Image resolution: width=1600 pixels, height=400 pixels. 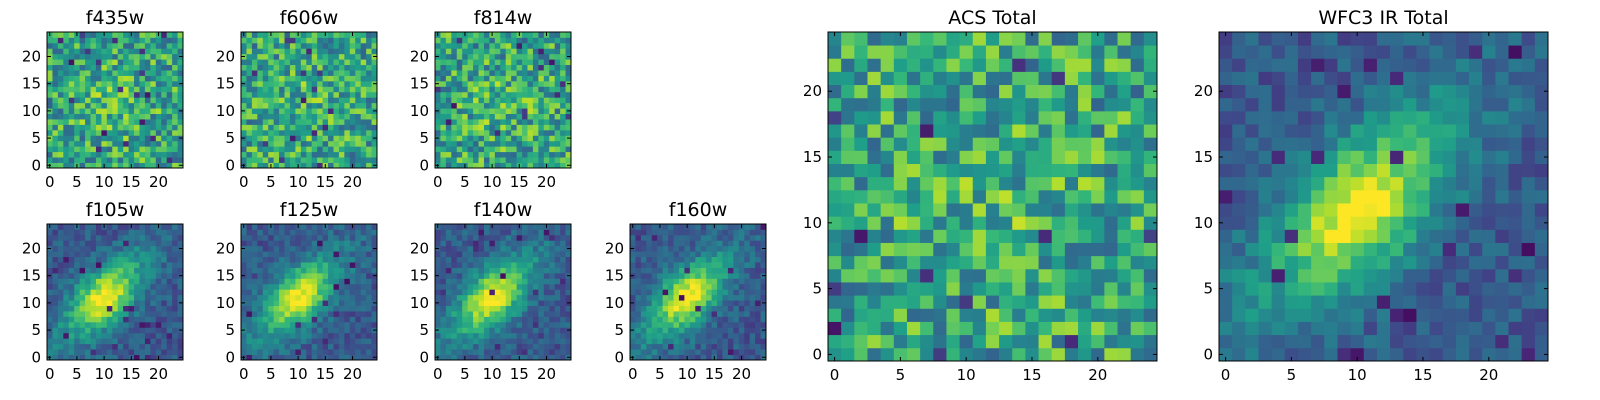 I want to click on x-tick-label: 5, so click(x=465, y=374).